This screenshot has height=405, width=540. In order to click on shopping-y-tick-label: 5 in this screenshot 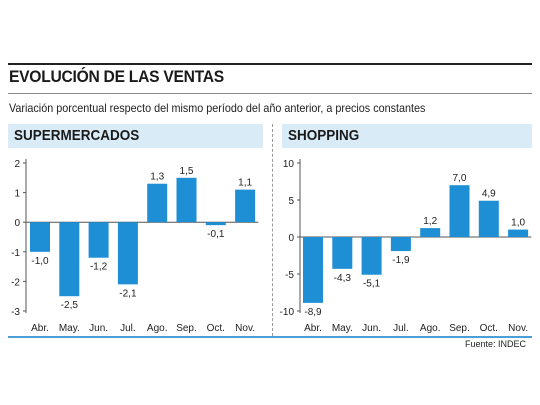, I will do `click(291, 201)`.